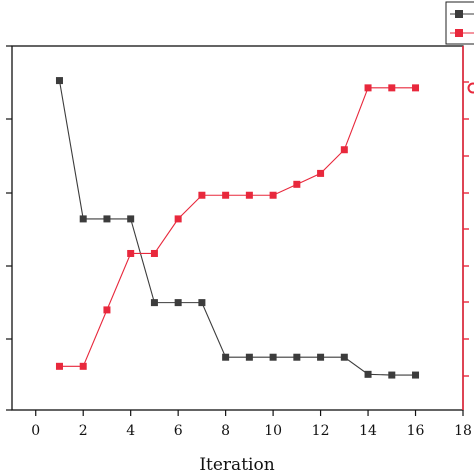 Image resolution: width=474 pixels, height=474 pixels. I want to click on x-tick-label: 4, so click(130, 431).